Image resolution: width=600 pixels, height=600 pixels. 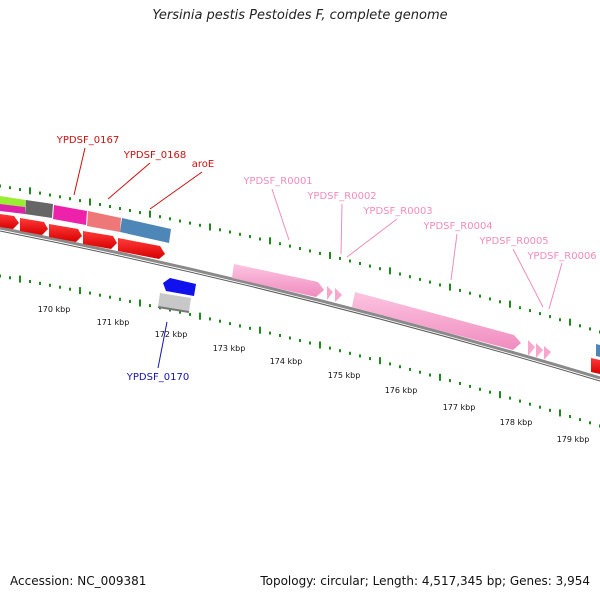 I want to click on feature-track-colored, so click(x=85, y=219).